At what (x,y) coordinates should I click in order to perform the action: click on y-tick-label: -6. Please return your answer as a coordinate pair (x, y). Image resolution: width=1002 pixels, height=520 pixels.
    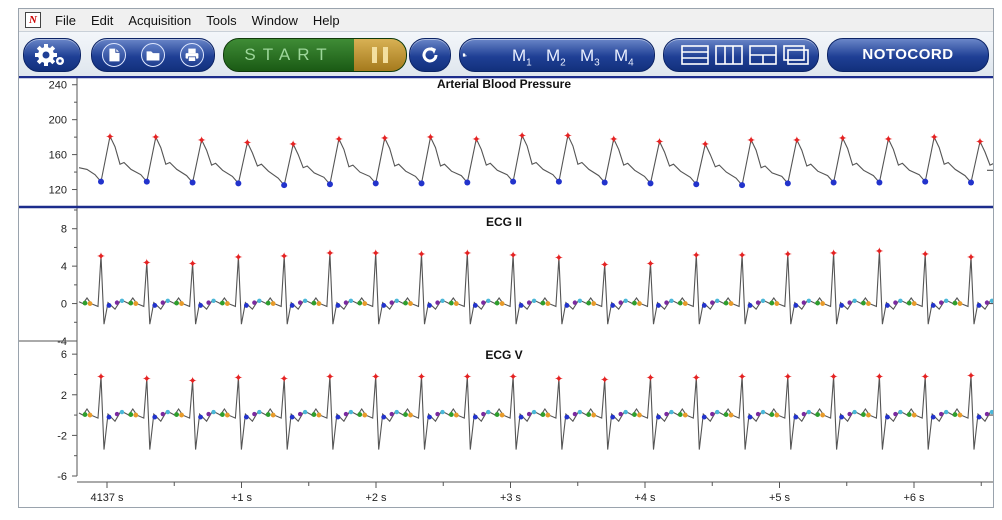
    Looking at the image, I should click on (62, 477).